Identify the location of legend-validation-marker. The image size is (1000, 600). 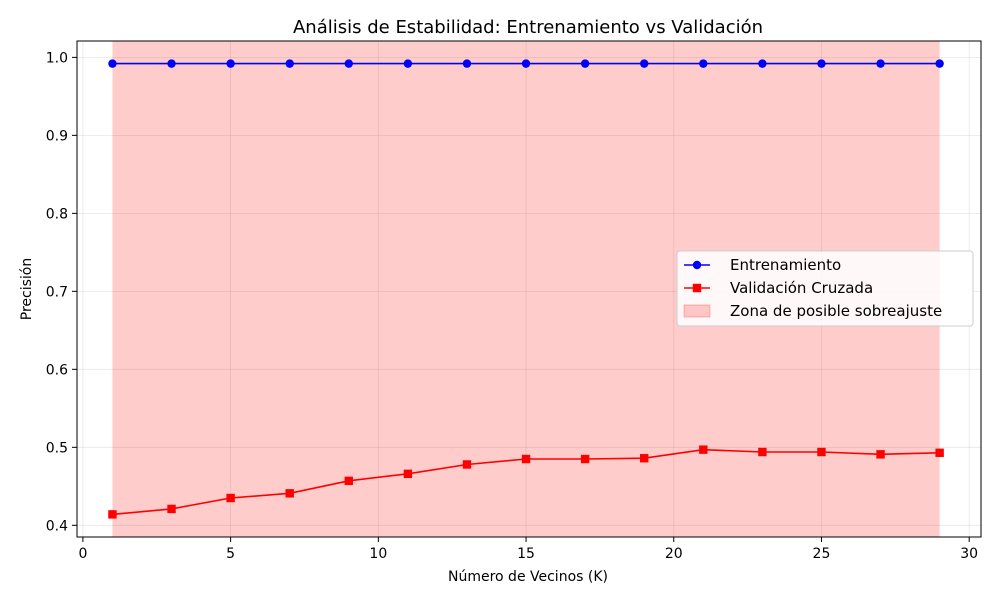
(697, 288).